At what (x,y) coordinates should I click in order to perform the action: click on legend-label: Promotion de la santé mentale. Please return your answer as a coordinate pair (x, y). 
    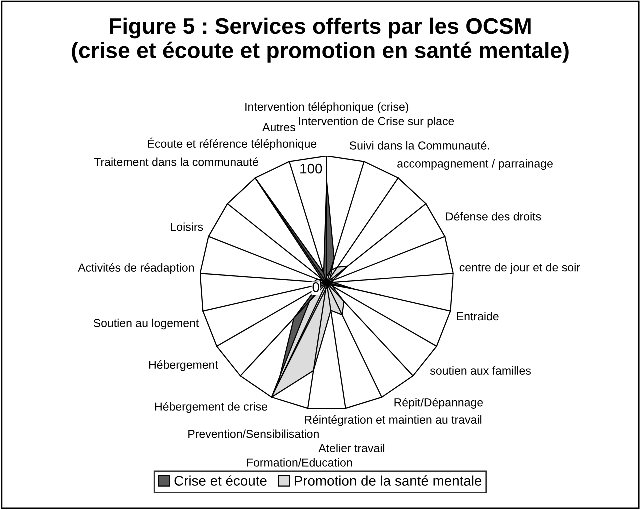
    Looking at the image, I should click on (388, 481).